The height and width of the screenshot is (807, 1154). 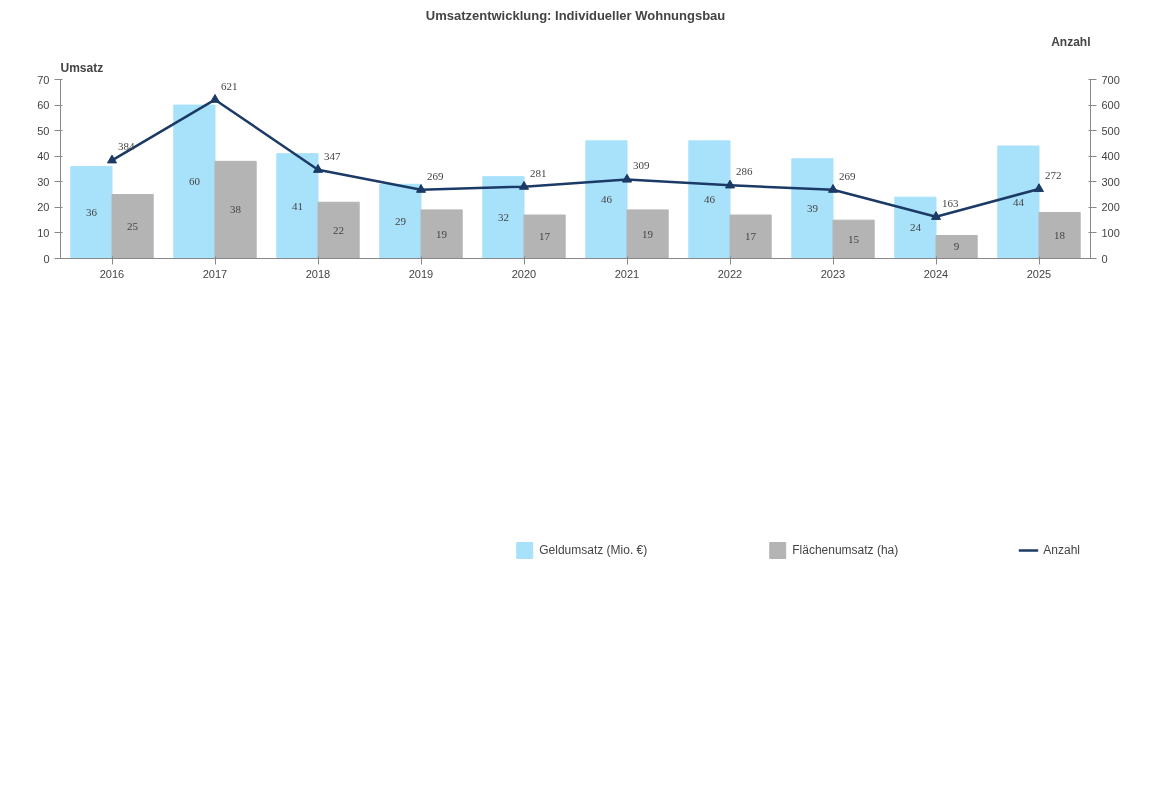 I want to click on data-label: 309, so click(x=641, y=165).